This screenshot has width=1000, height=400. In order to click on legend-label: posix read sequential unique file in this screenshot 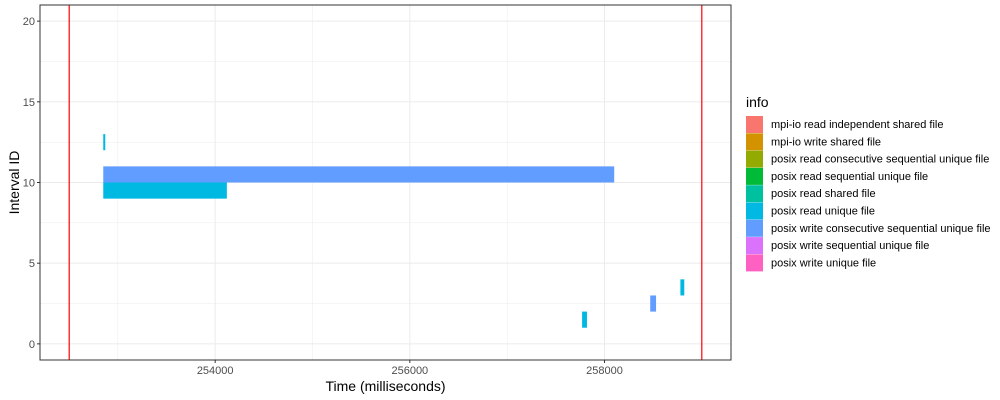, I will do `click(849, 177)`.